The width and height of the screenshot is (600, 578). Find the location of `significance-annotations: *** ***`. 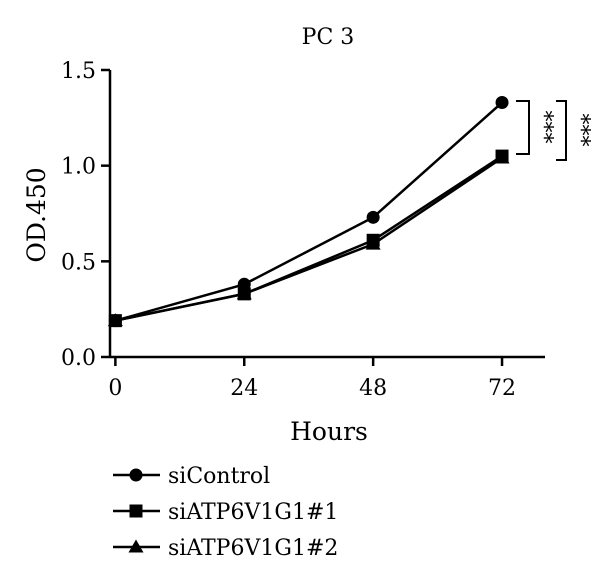

significance-annotations: *** *** is located at coordinates (554, 130).